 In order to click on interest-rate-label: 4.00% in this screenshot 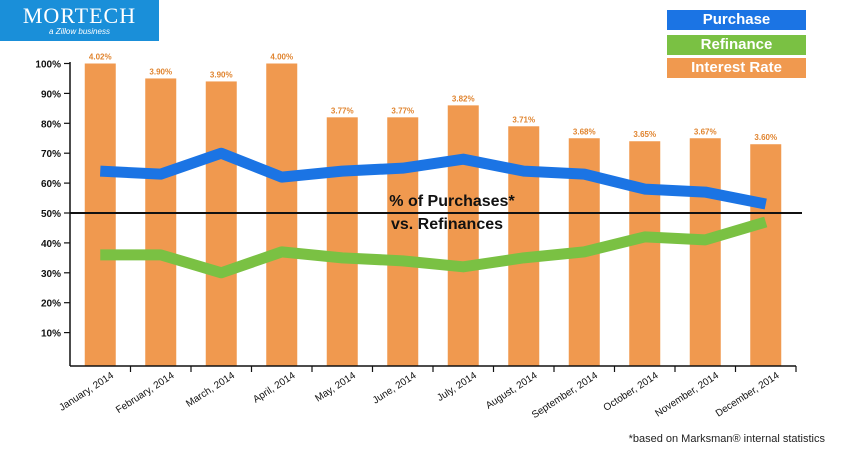, I will do `click(281, 57)`.